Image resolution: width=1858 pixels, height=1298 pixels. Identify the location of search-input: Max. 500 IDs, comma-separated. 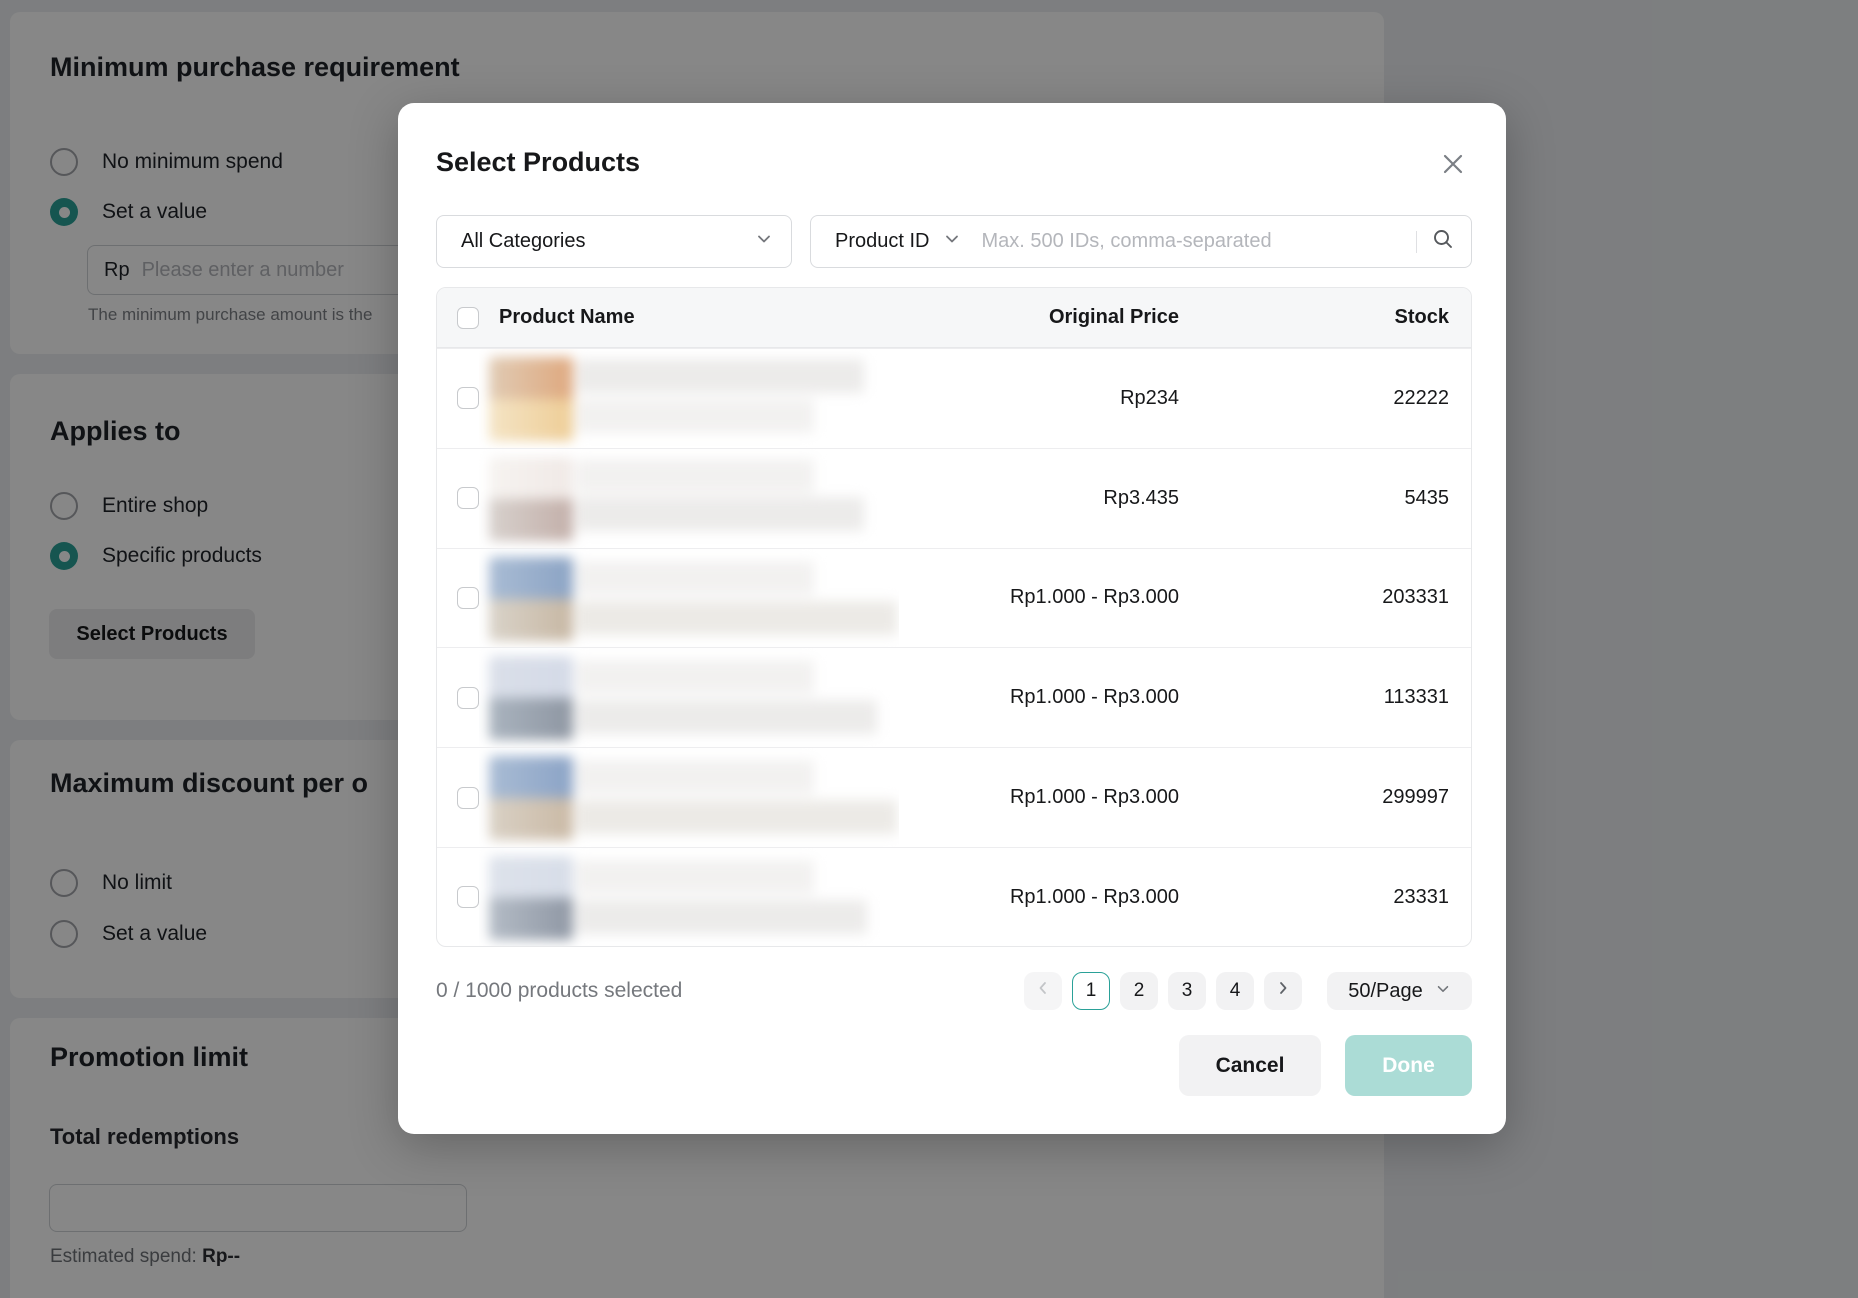
(1126, 241).